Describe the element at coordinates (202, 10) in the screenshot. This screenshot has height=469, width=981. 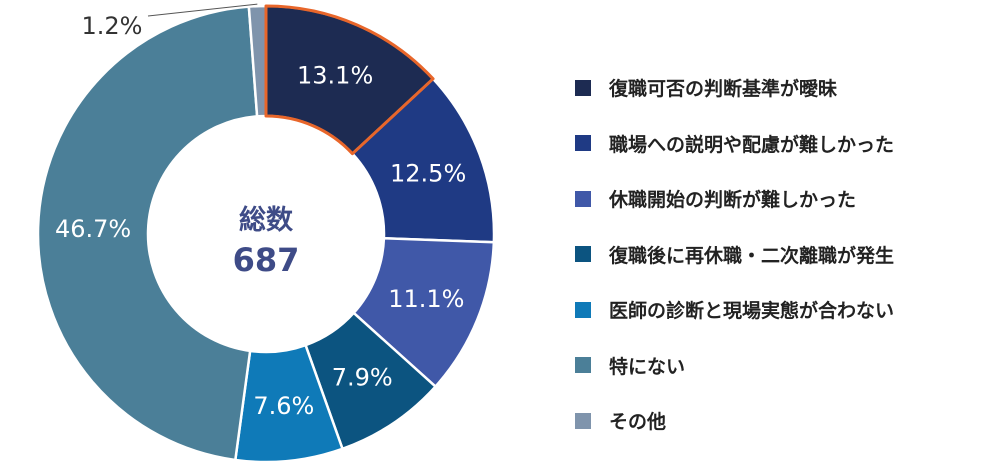
I see `callout-line-other` at that location.